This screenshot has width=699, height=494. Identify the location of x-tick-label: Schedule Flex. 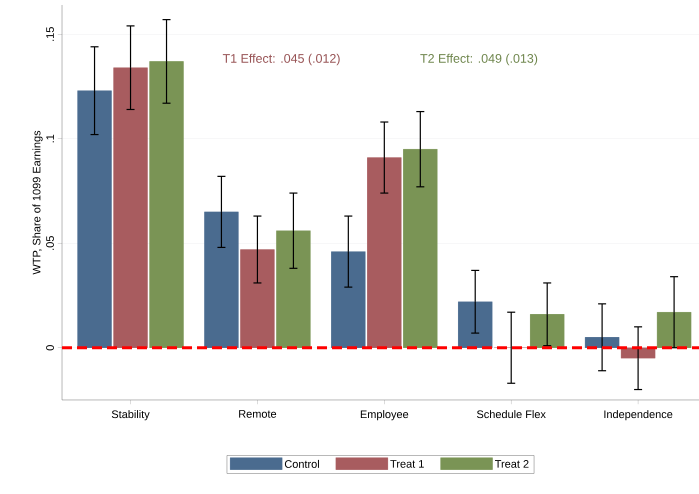
(511, 414).